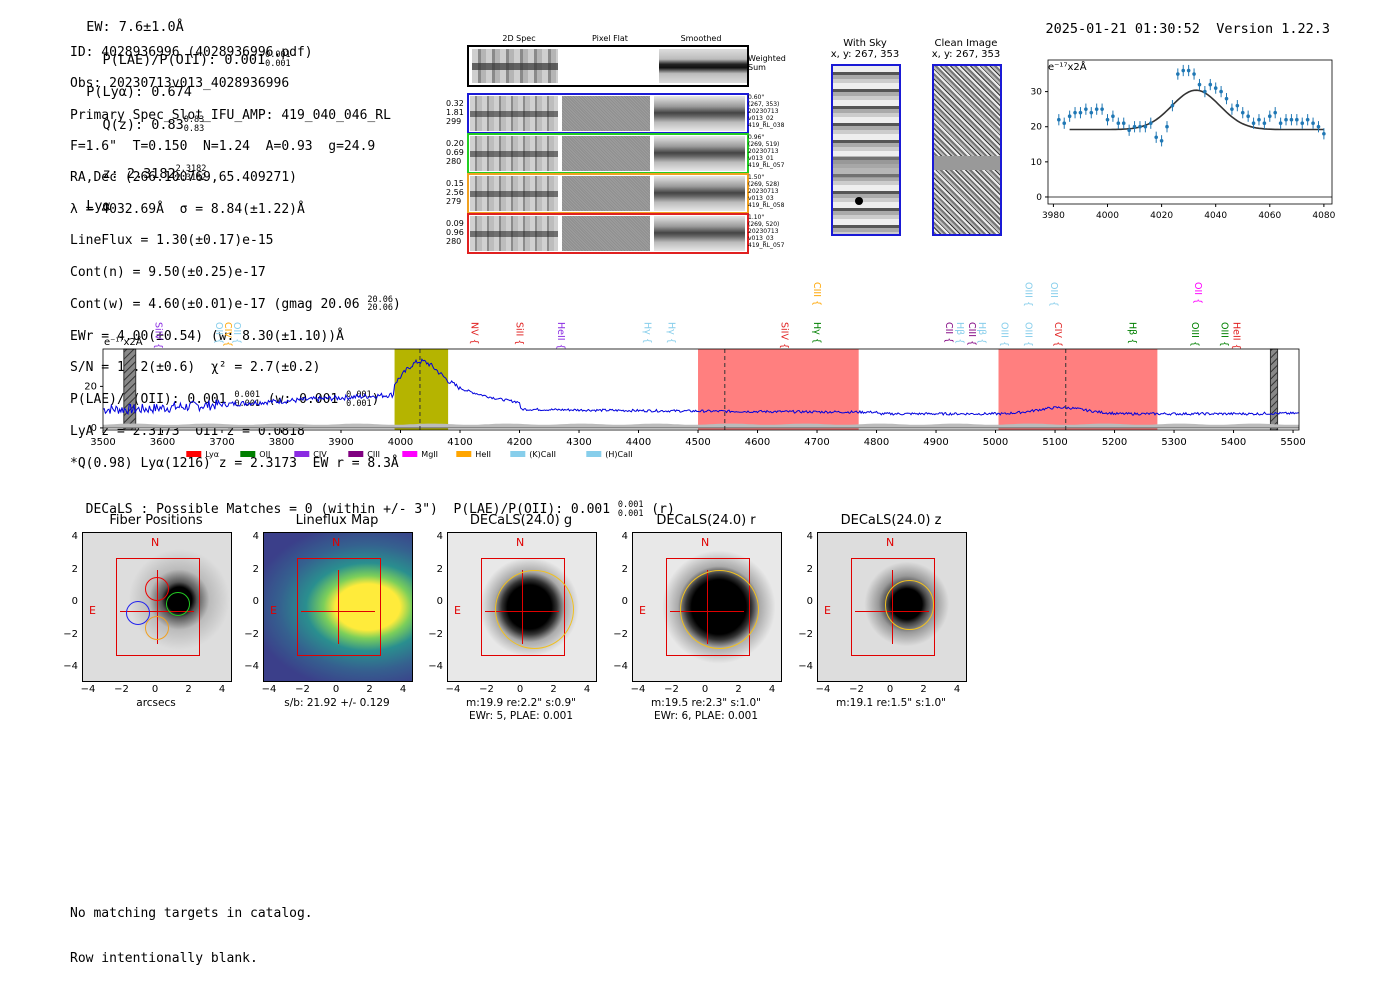 Image resolution: width=1400 pixels, height=981 pixels. Describe the element at coordinates (337, 520) in the screenshot. I see `panel-title: Lineflux Map` at that location.